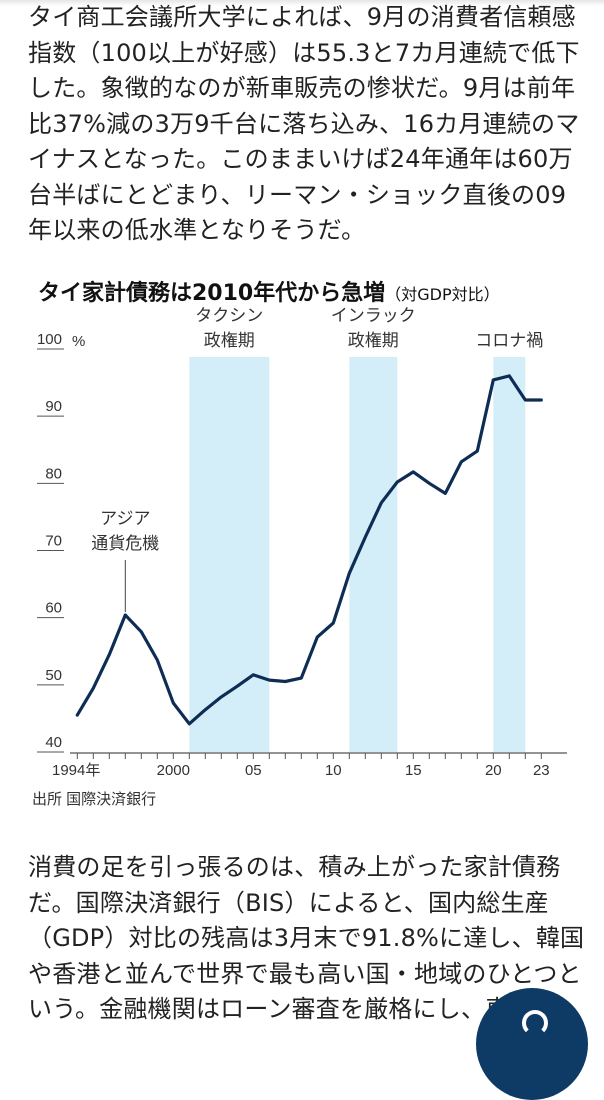 This screenshot has height=1100, width=604. I want to click on y-axis: 40 50 60 70 80 90 100, so click(50, 541).